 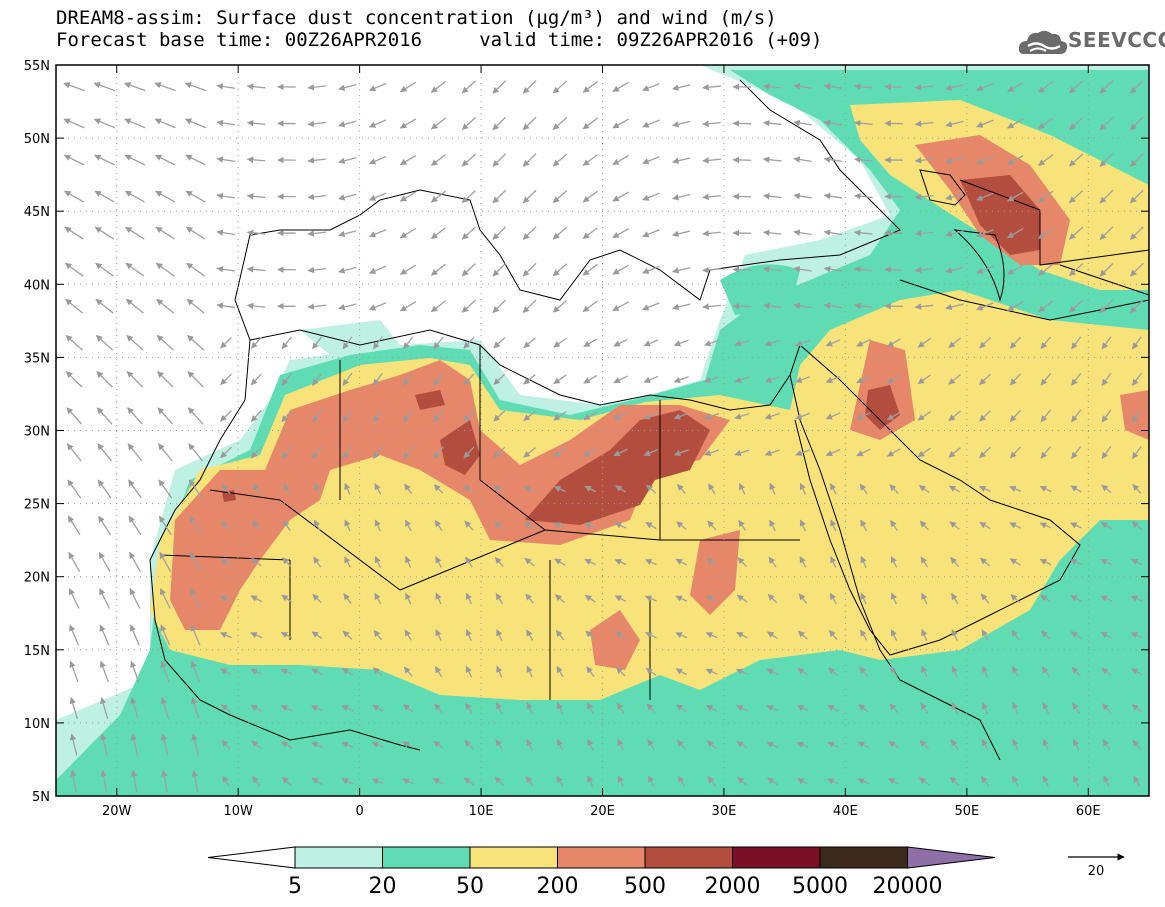 I want to click on lon-label: 30E, so click(x=724, y=811).